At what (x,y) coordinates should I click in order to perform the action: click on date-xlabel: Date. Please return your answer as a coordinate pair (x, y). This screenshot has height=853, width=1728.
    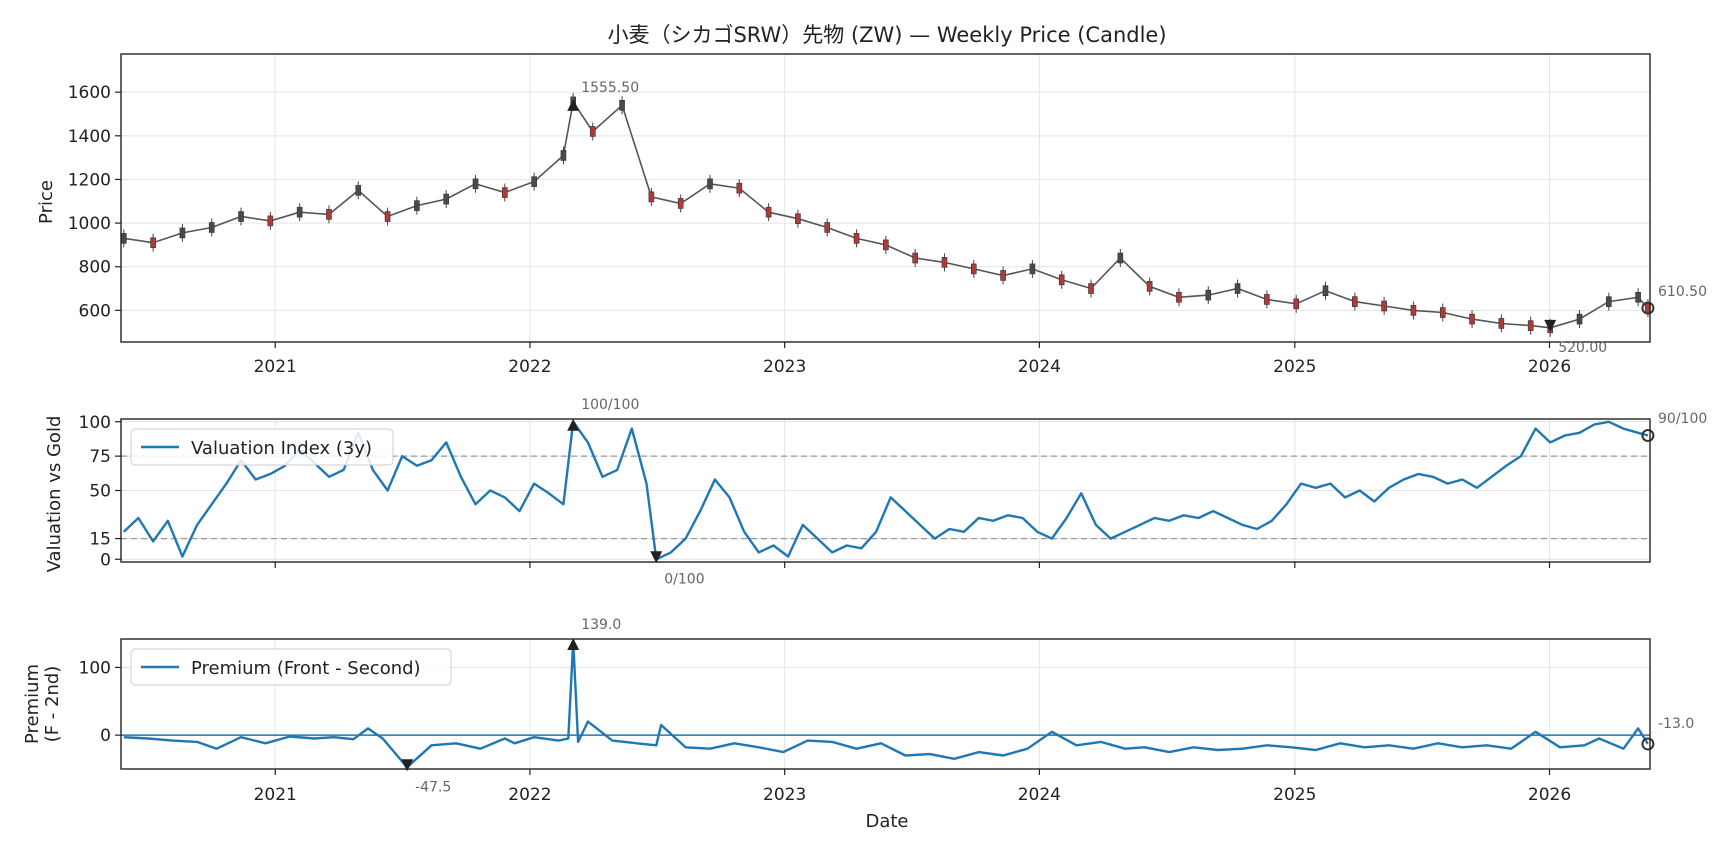
    Looking at the image, I should click on (886, 821).